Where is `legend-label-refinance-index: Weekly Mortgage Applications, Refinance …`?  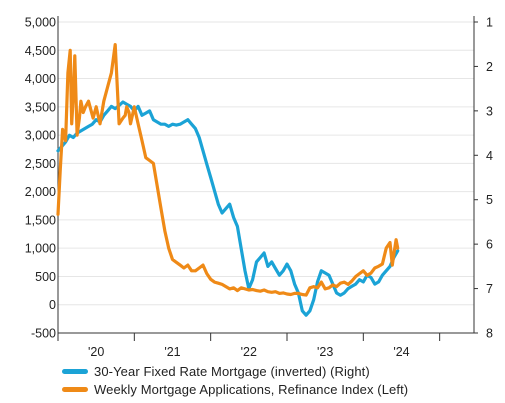
legend-label-refinance-index: Weekly Mortgage Applications, Refinance … is located at coordinates (251, 389).